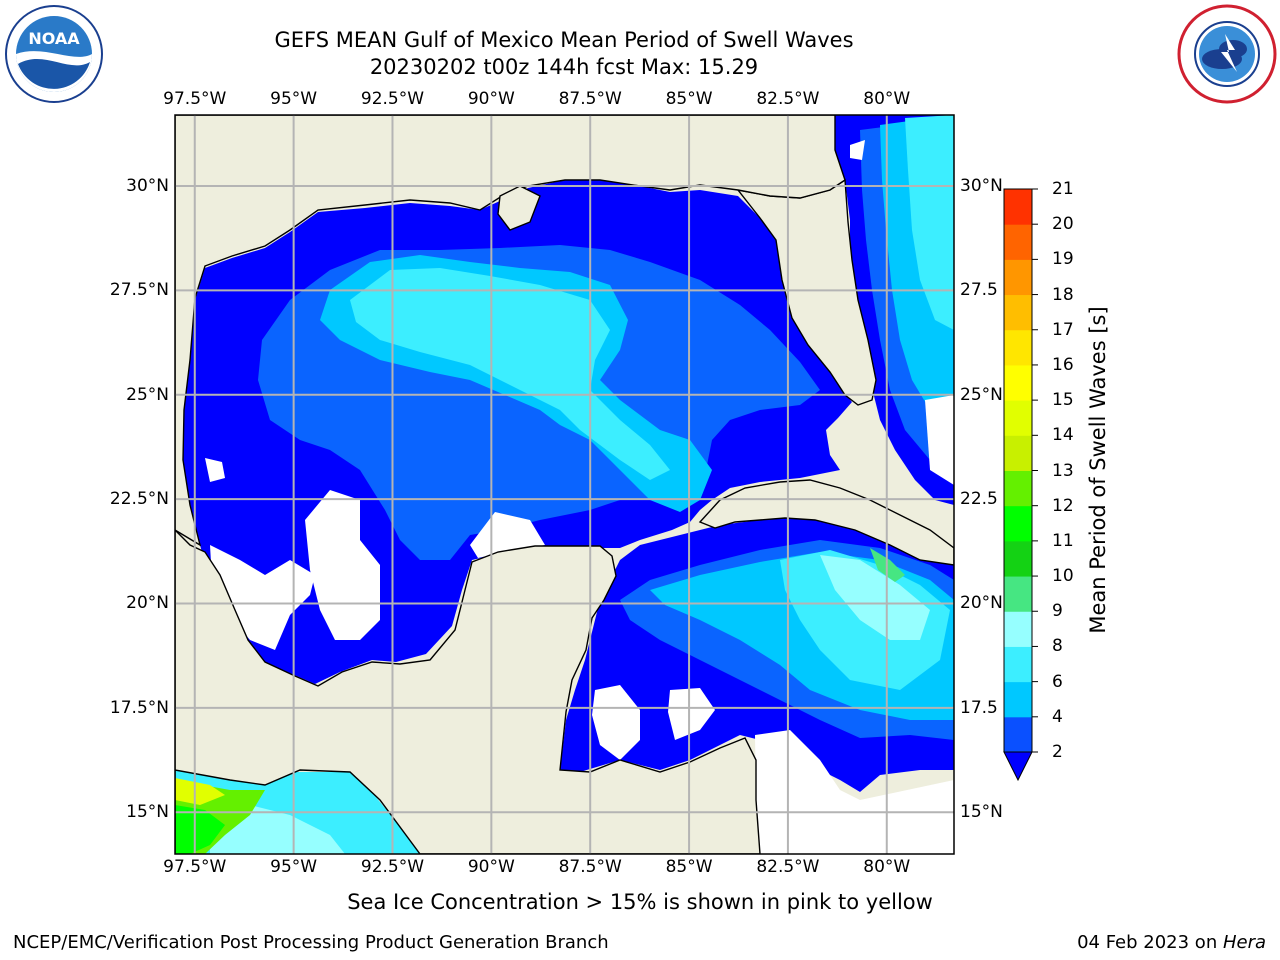  Describe the element at coordinates (195, 867) in the screenshot. I see `lon-tick-label-bottom: 97.5°W` at that location.